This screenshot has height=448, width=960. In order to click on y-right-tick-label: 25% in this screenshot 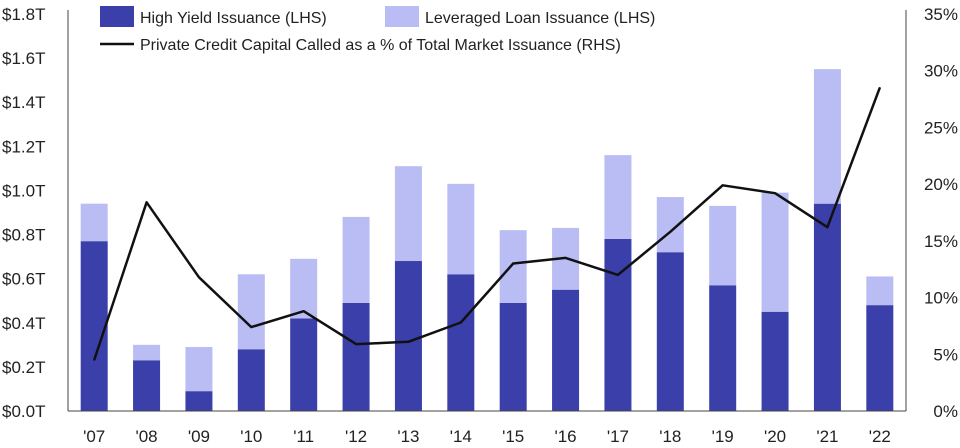, I will do `click(941, 127)`.